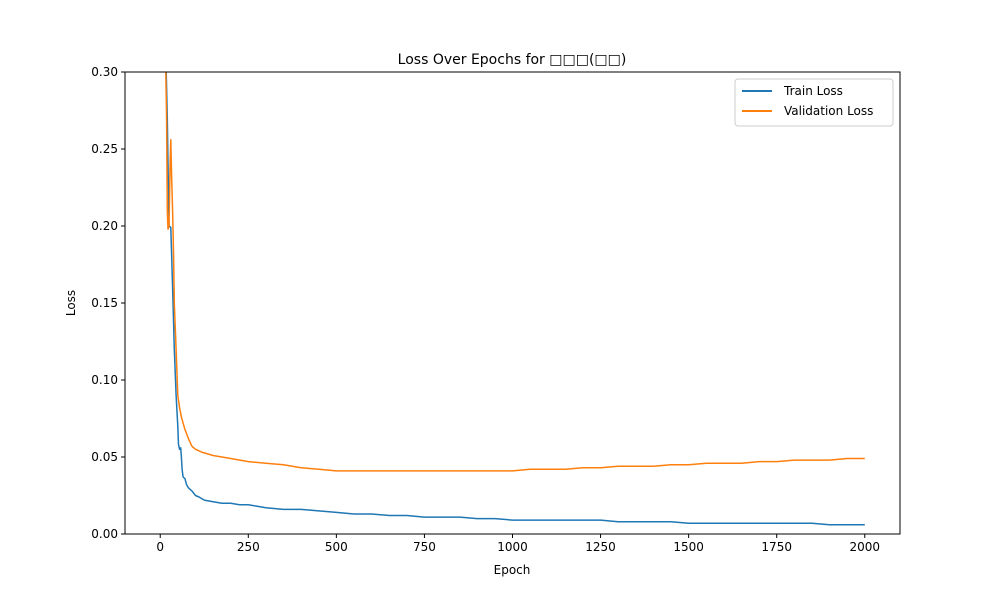 Image resolution: width=1000 pixels, height=600 pixels. What do you see at coordinates (864, 547) in the screenshot?
I see `x-tick-label: 2000` at bounding box center [864, 547].